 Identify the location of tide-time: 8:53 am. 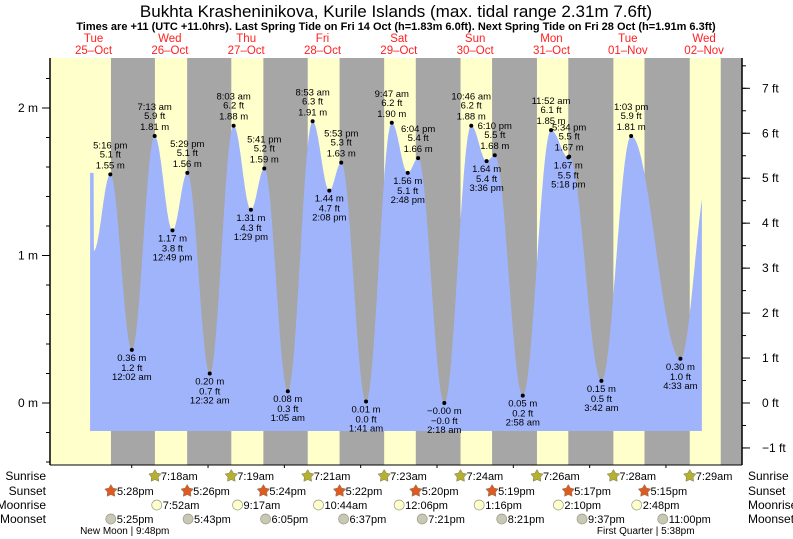
(312, 92).